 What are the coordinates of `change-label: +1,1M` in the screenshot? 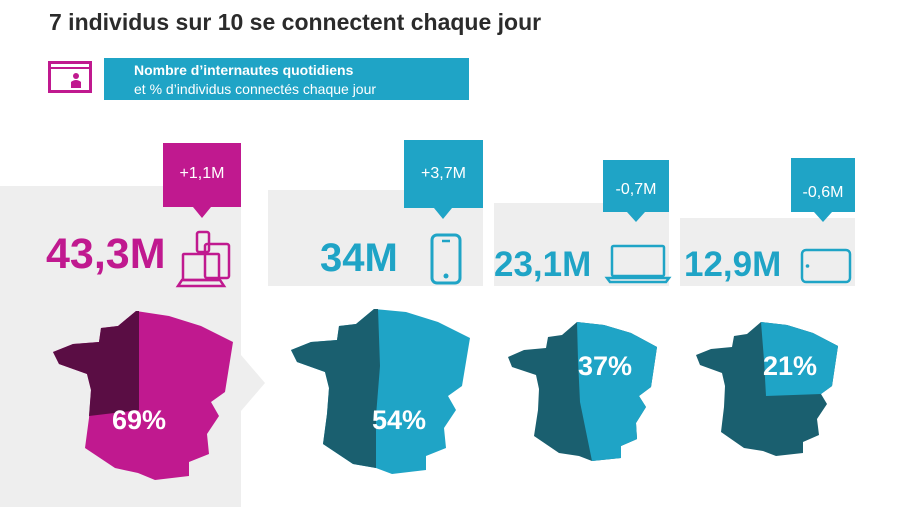 It's located at (202, 173).